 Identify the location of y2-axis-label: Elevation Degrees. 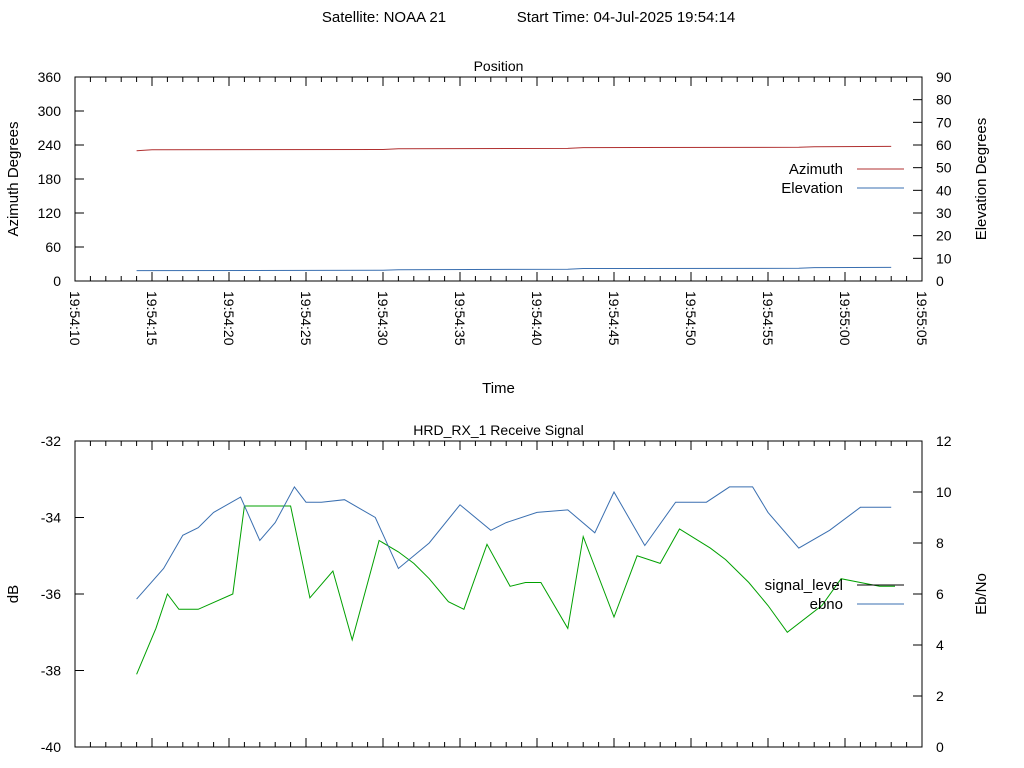
(981, 179).